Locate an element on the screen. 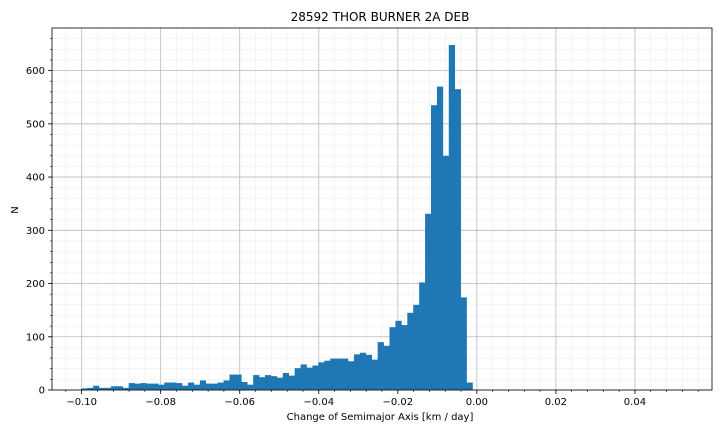 The width and height of the screenshot is (720, 432). x-axis-label: Change of Semimajor Axis [km / day] is located at coordinates (380, 417).